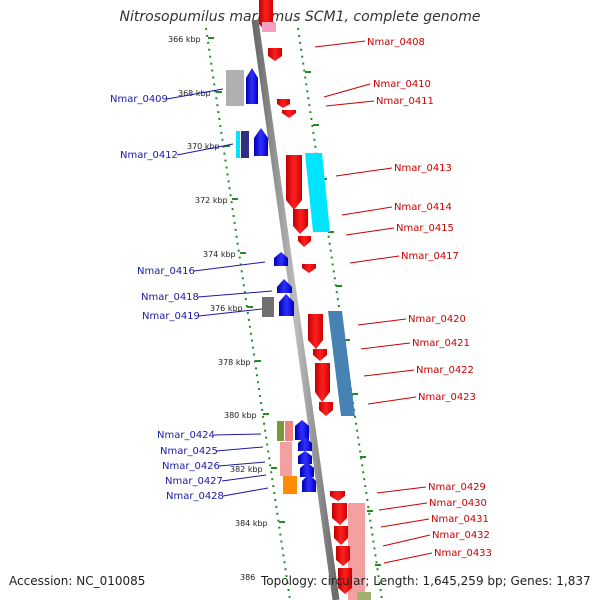  I want to click on accession-text: Accession: NC_010085, so click(77, 581).